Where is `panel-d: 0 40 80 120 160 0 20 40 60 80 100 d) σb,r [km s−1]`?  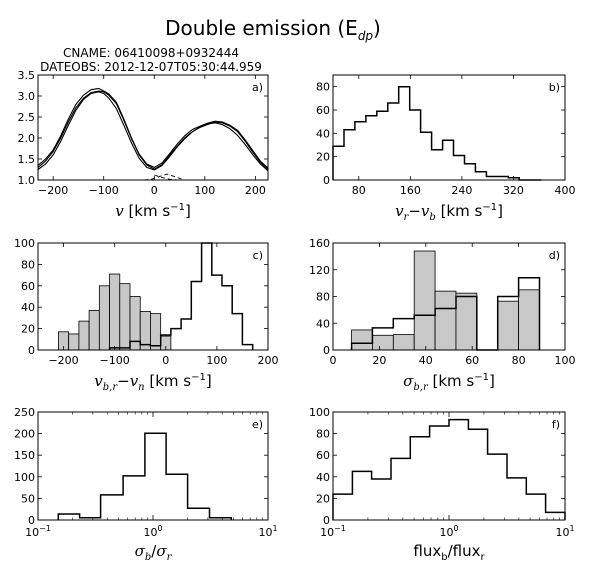
panel-d: 0 40 80 120 160 0 20 40 60 80 100 d) σb,r [km s−1] is located at coordinates (442, 315).